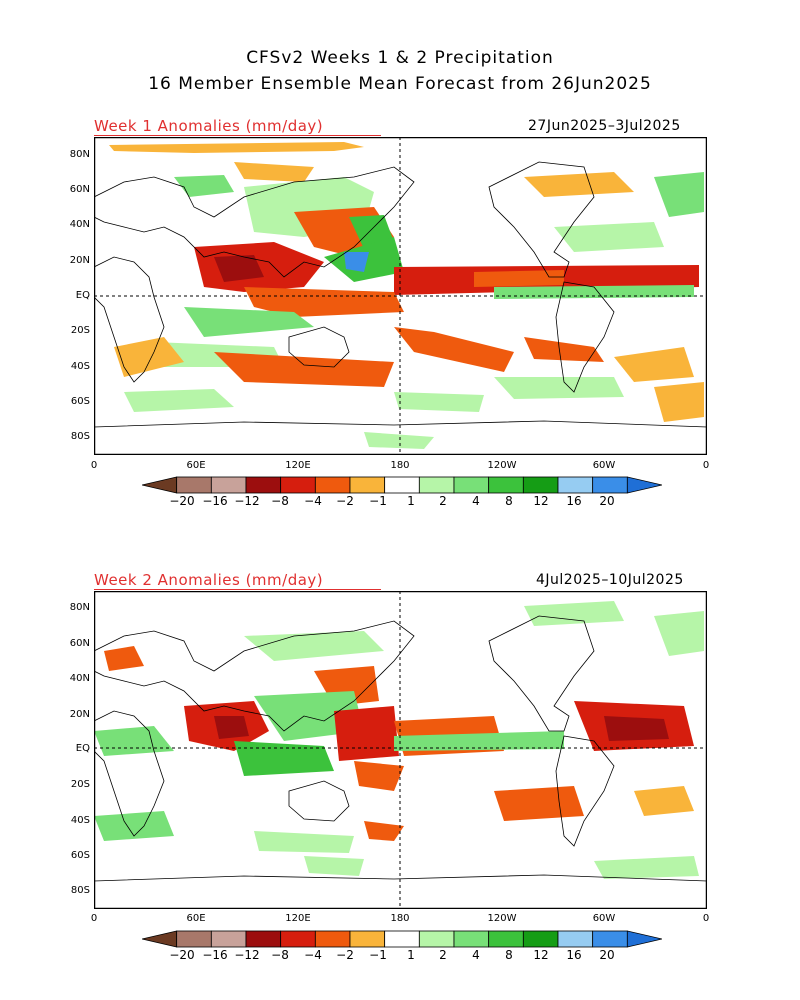 The height and width of the screenshot is (1000, 800). What do you see at coordinates (237, 589) in the screenshot?
I see `week2-label-underline` at bounding box center [237, 589].